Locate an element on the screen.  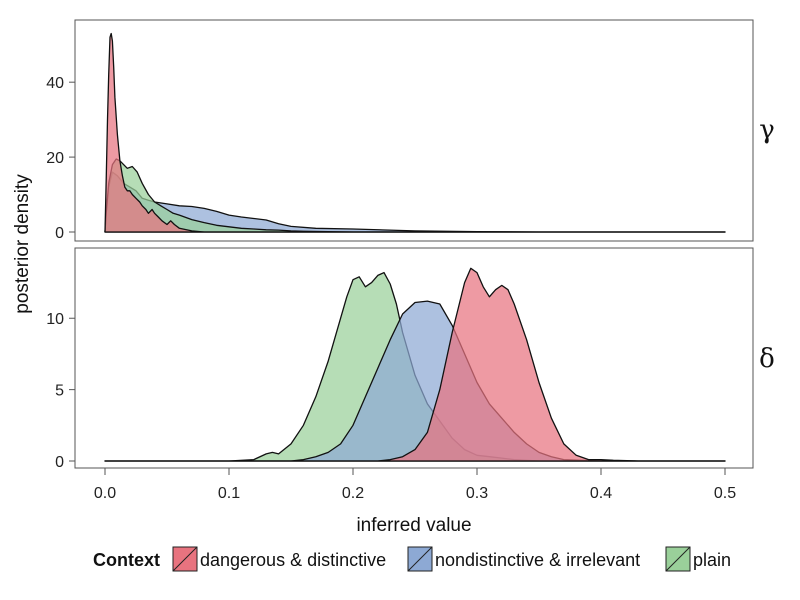
x-tick-label: 0.2 is located at coordinates (353, 493).